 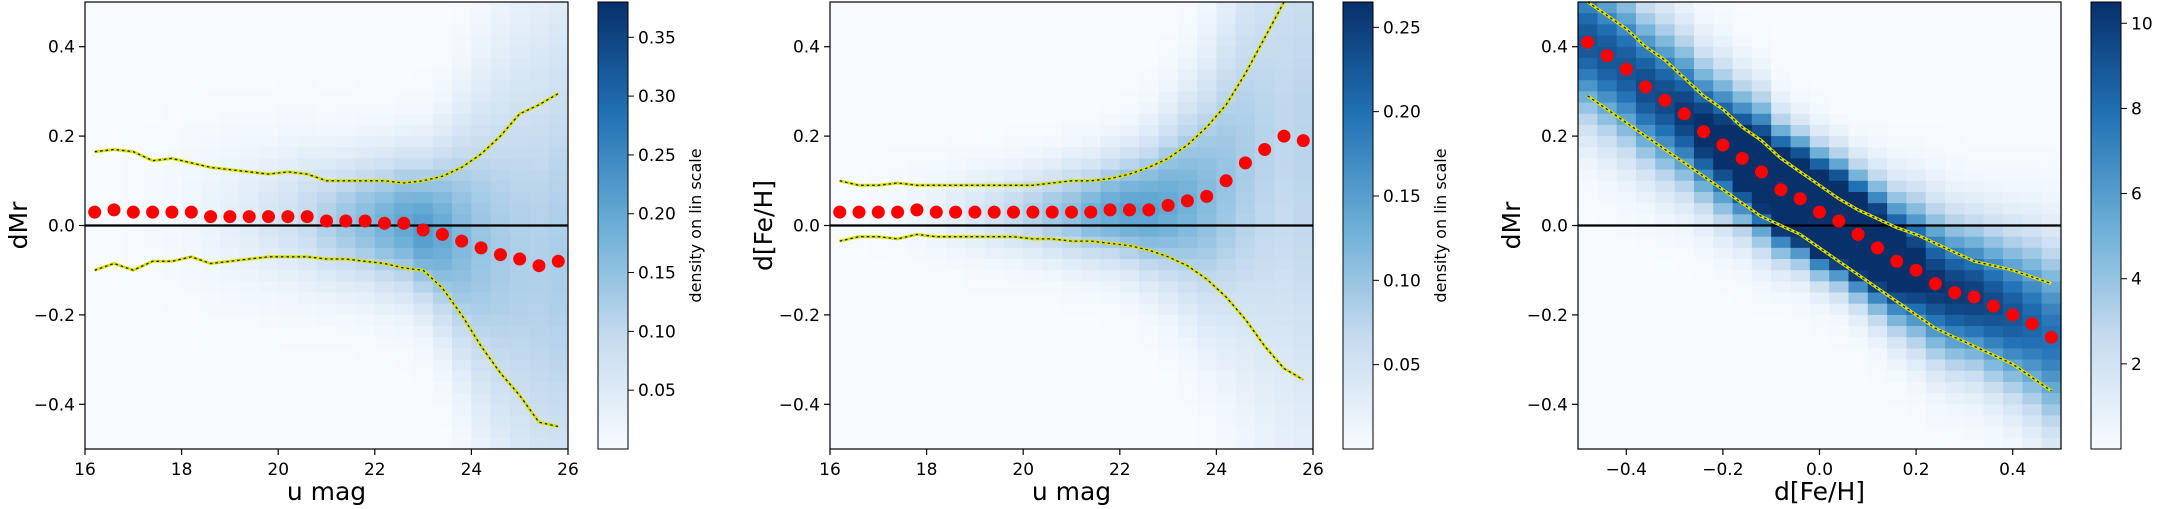 I want to click on colorbar-tick-label: 0.15, so click(x=657, y=274).